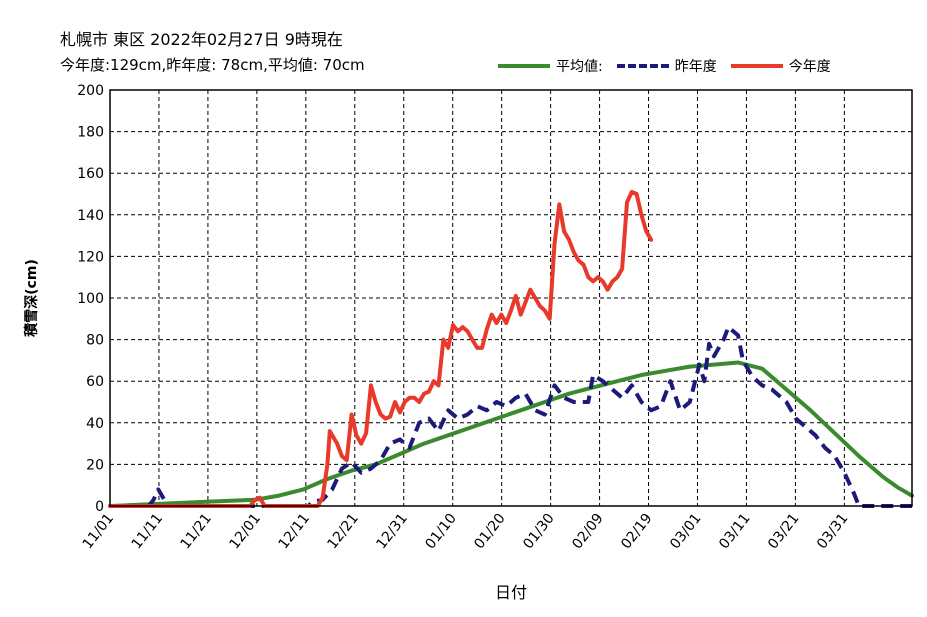 Image resolution: width=927 pixels, height=617 pixels. I want to click on x-axis-label: 日付, so click(511, 592).